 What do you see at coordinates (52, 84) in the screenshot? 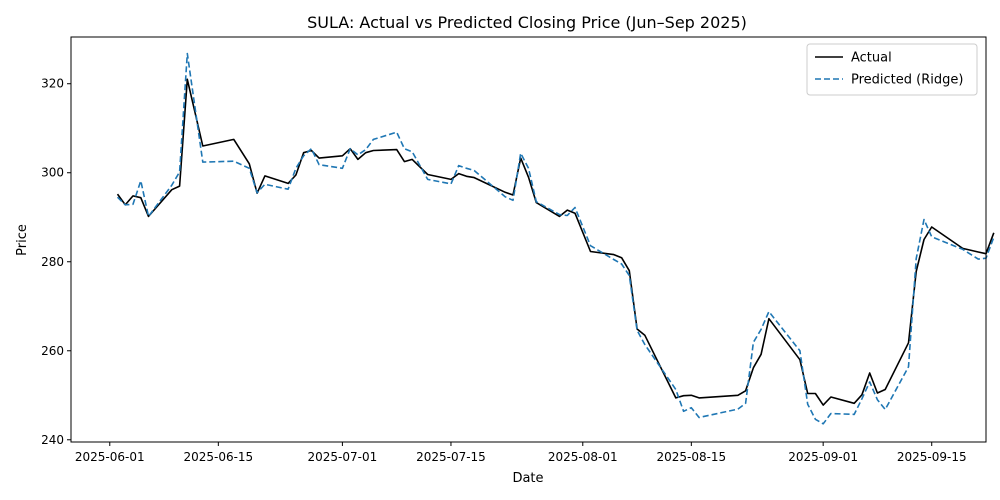
I see `y-tick-label: 320` at bounding box center [52, 84].